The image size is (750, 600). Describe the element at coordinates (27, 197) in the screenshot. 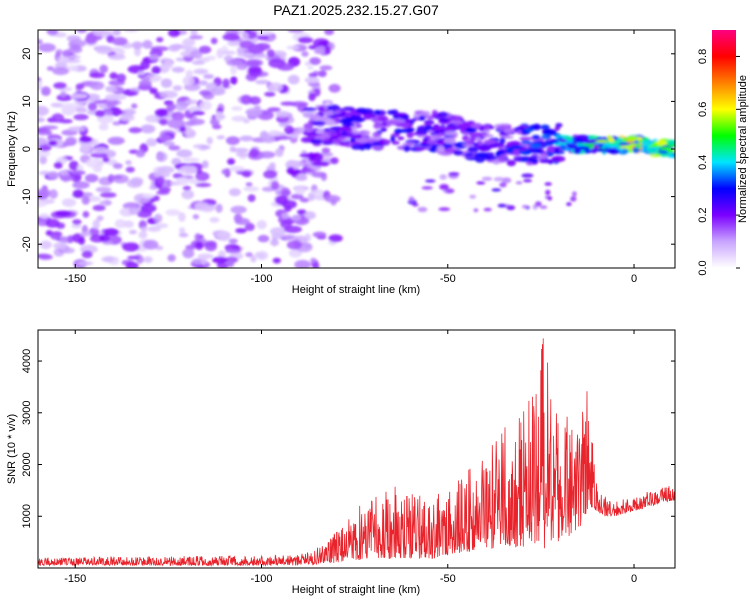

I see `spectrogram-y-tick-label: -10` at that location.